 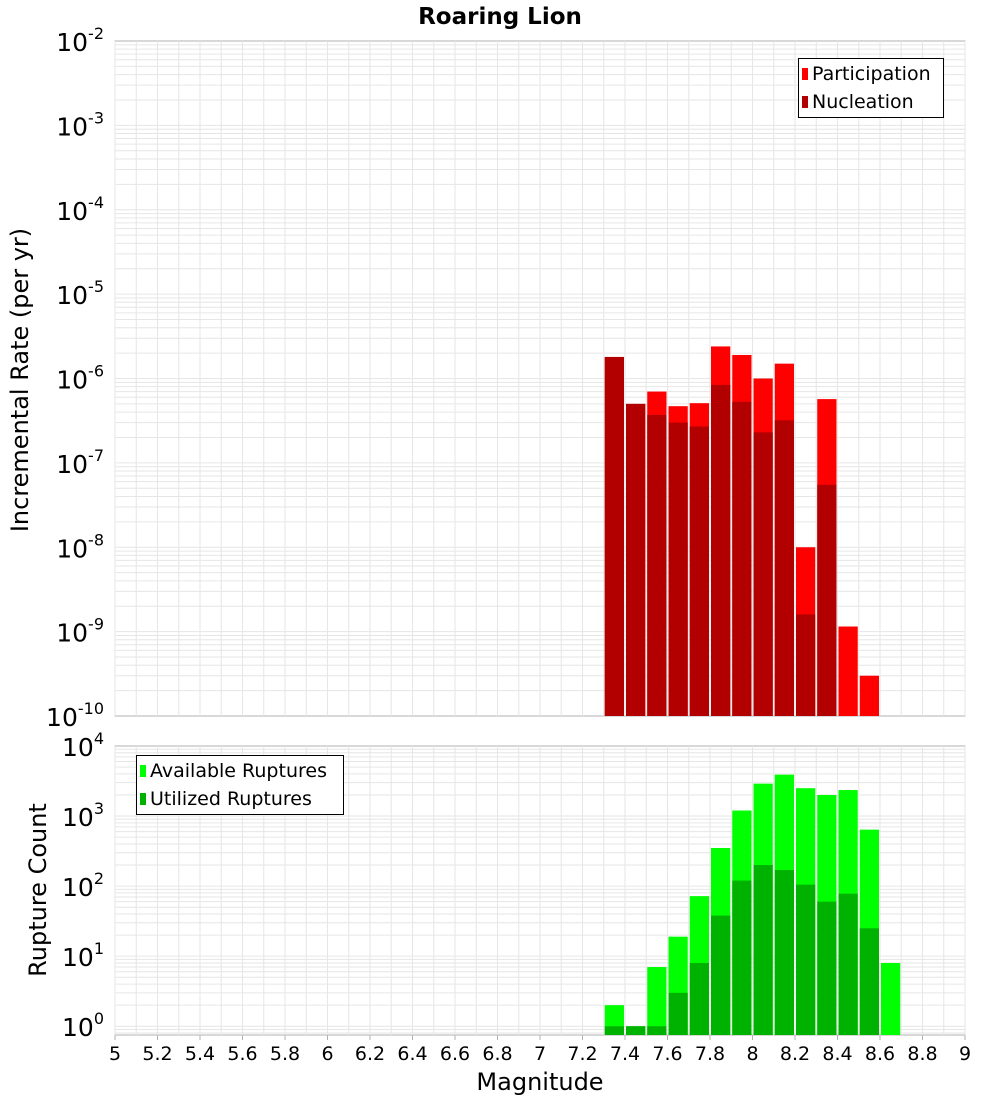 I want to click on x-tick-label: 5.2, so click(x=157, y=1054).